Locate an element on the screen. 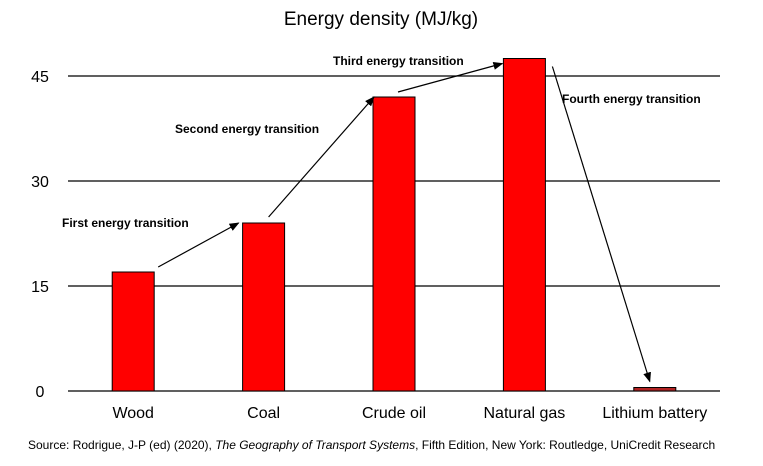 The width and height of the screenshot is (763, 466). bar-natural-gas is located at coordinates (524, 225).